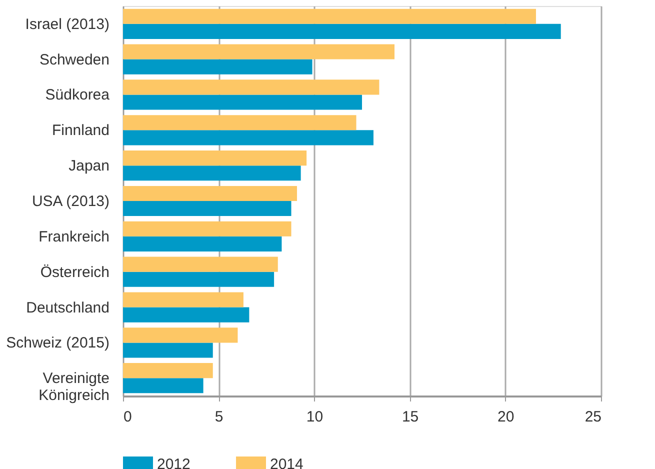  Describe the element at coordinates (71, 201) in the screenshot. I see `y-tick-label: USA (2013)` at that location.